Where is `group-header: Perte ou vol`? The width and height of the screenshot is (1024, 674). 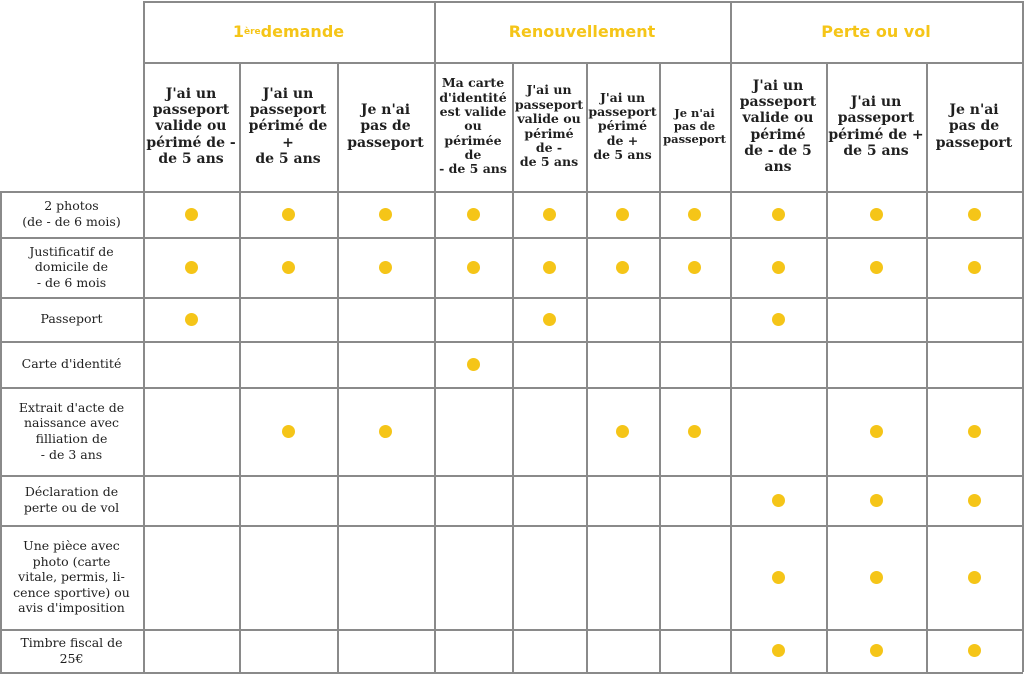 group-header: Perte ou vol is located at coordinates (876, 31).